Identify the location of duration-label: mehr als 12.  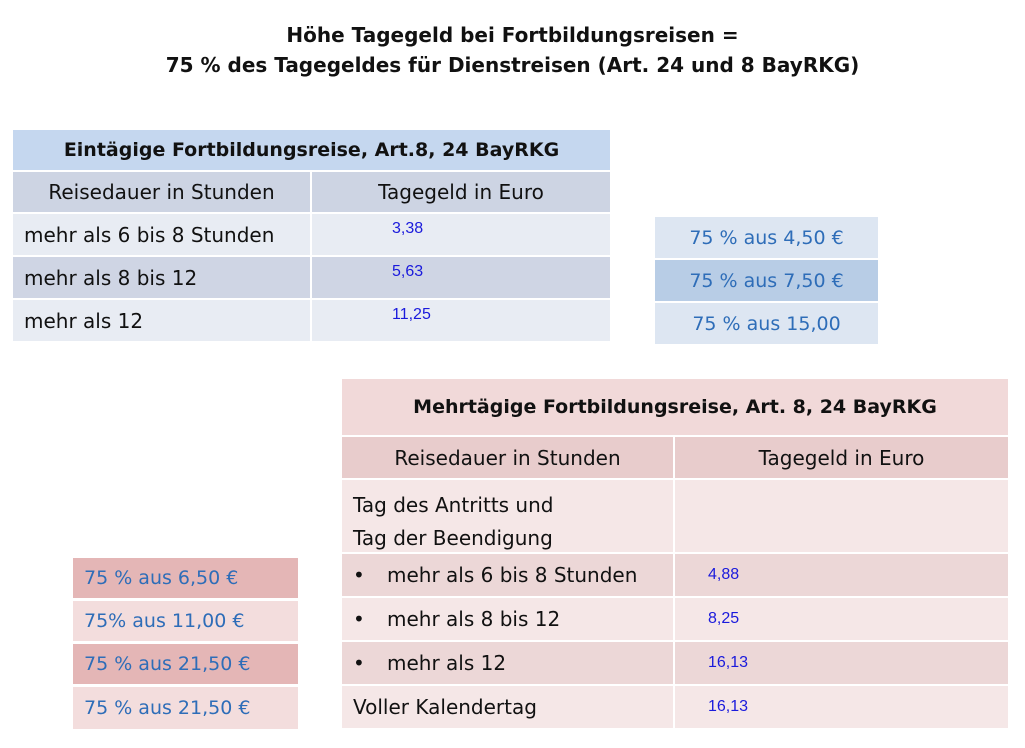
(447, 663).